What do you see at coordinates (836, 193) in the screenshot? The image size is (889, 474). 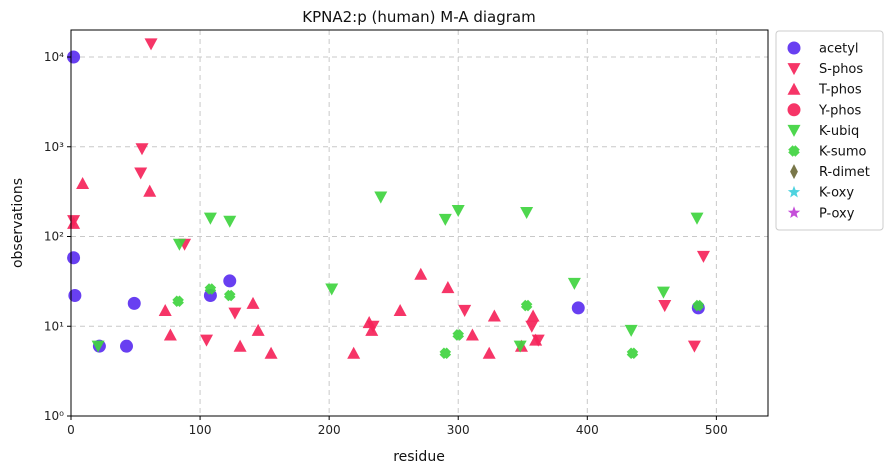 I see `legend-label: K-oxy` at bounding box center [836, 193].